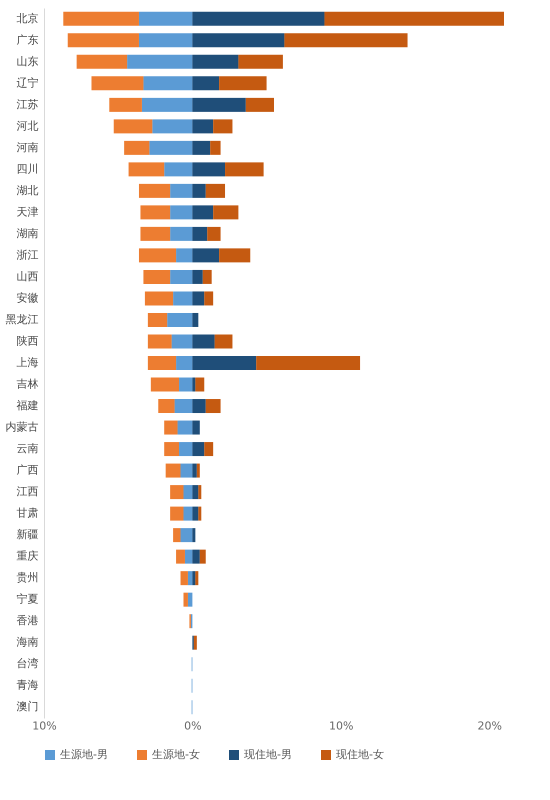 Image resolution: width=550 pixels, height=800 pixels. I want to click on y-tick-label: 河北, so click(27, 125).